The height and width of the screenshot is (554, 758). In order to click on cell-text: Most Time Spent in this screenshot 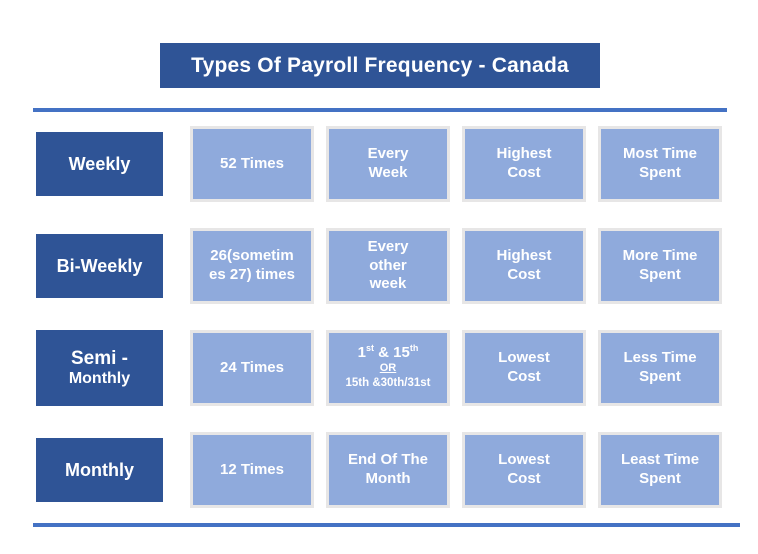, I will do `click(660, 163)`.